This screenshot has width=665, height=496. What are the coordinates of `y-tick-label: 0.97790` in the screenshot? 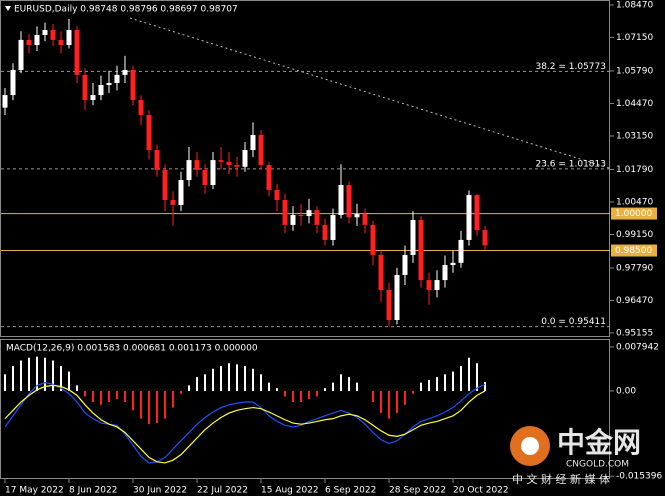 It's located at (634, 269).